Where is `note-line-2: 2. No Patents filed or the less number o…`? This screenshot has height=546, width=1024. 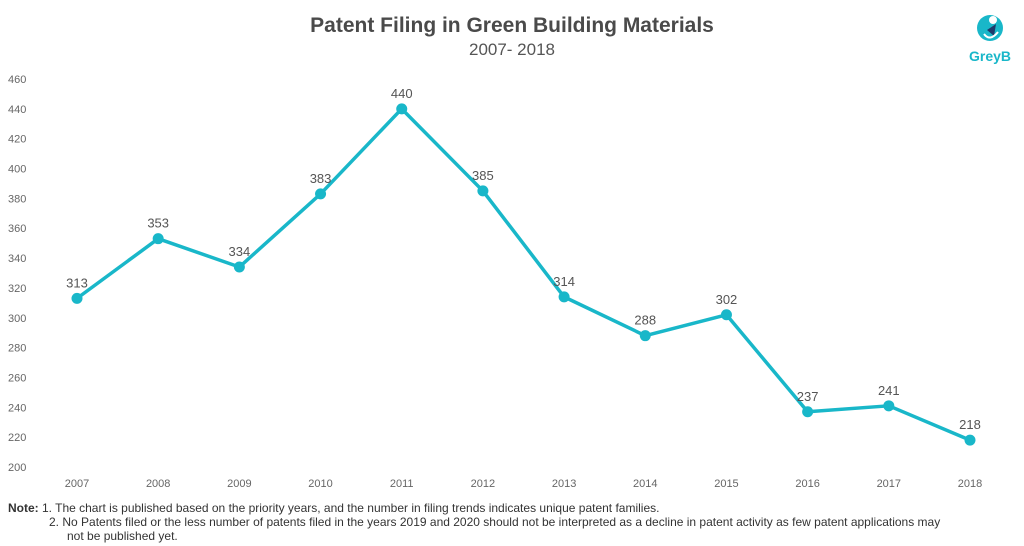 note-line-2: 2. No Patents filed or the less number o… is located at coordinates (495, 522).